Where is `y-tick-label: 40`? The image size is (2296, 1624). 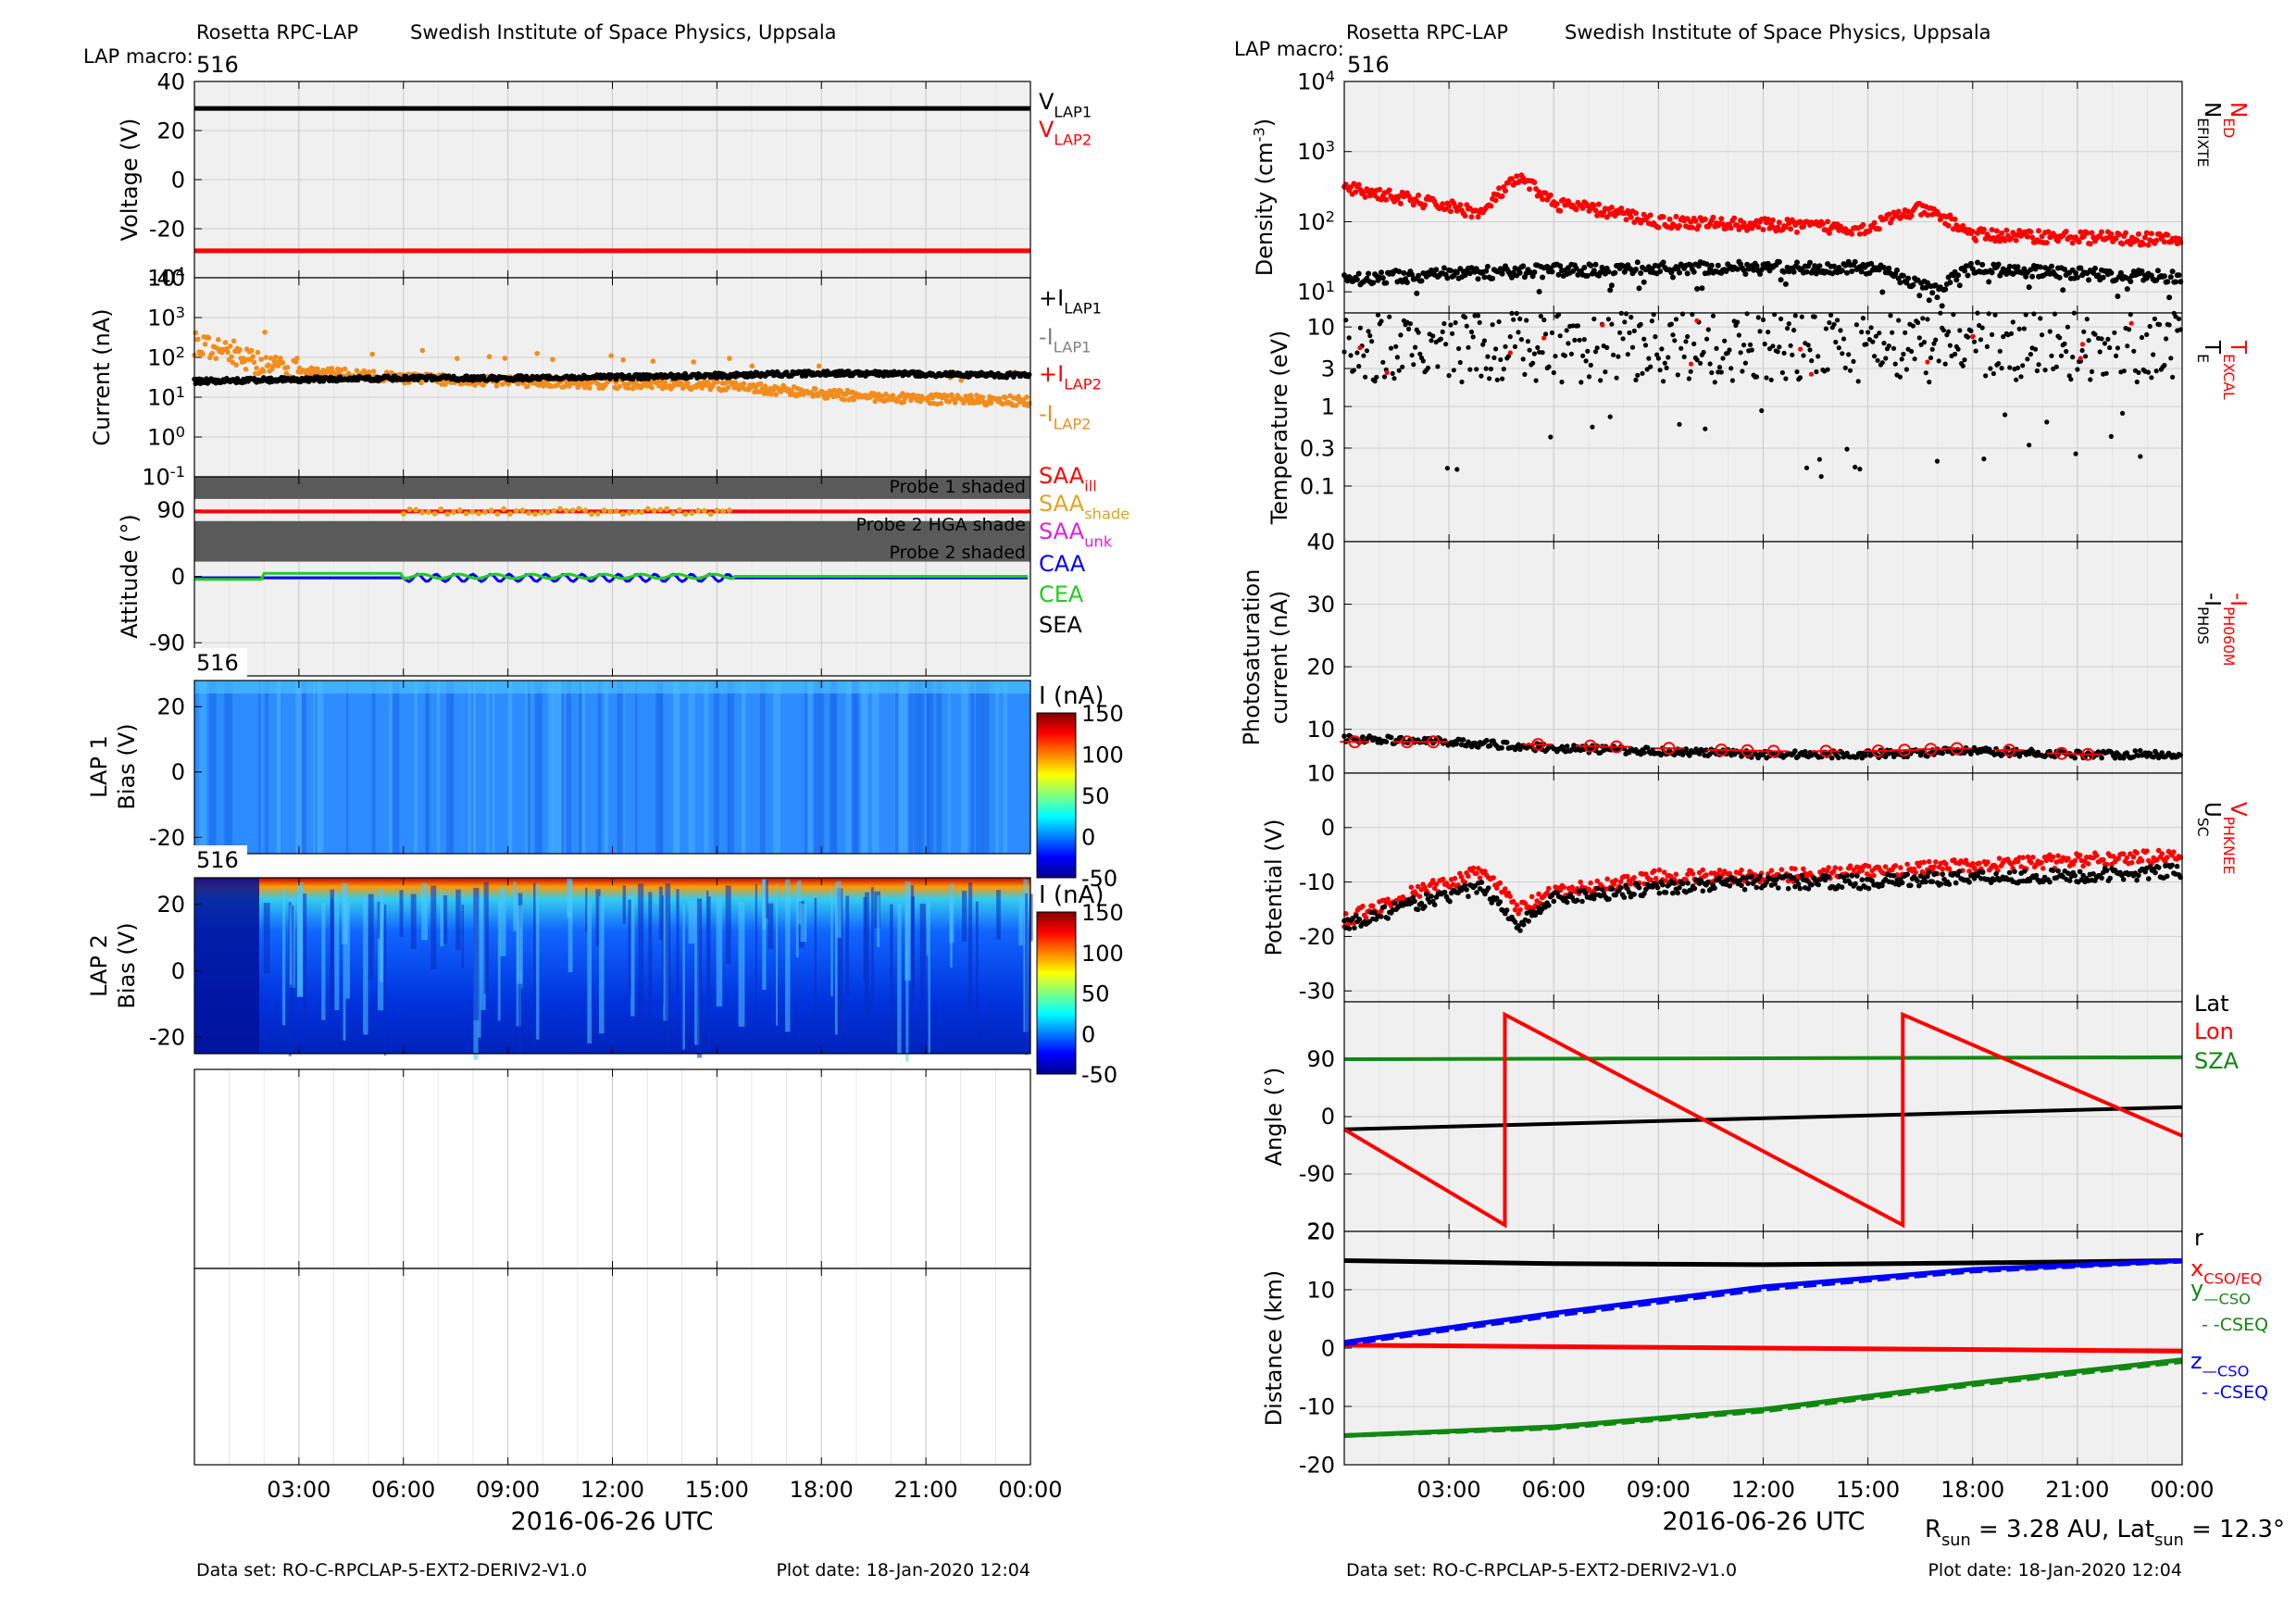
y-tick-label: 40 is located at coordinates (170, 81).